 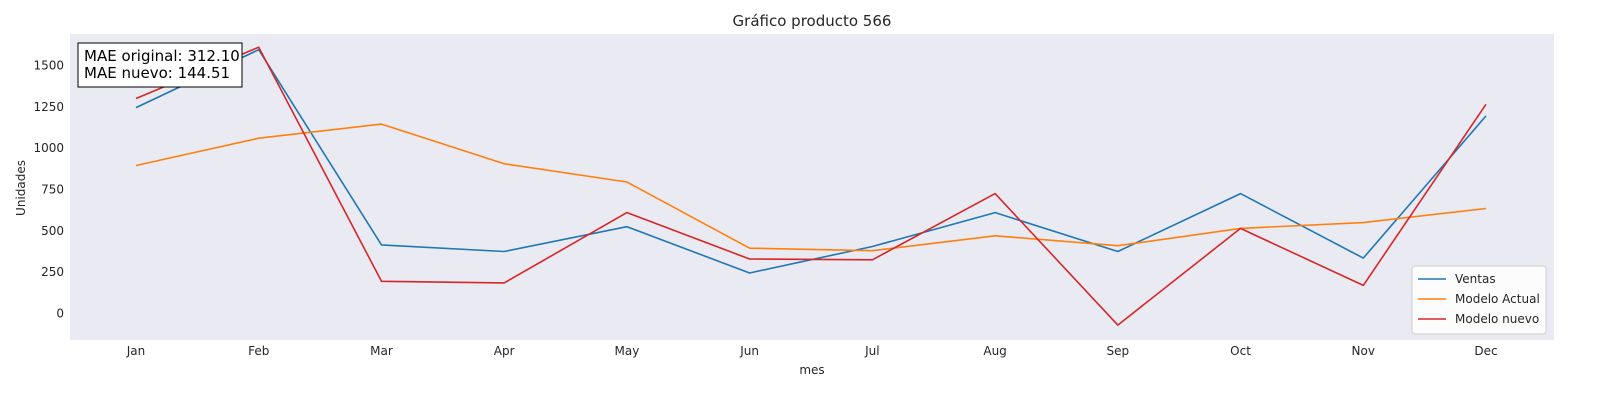 What do you see at coordinates (627, 351) in the screenshot?
I see `x-tick-label: May` at bounding box center [627, 351].